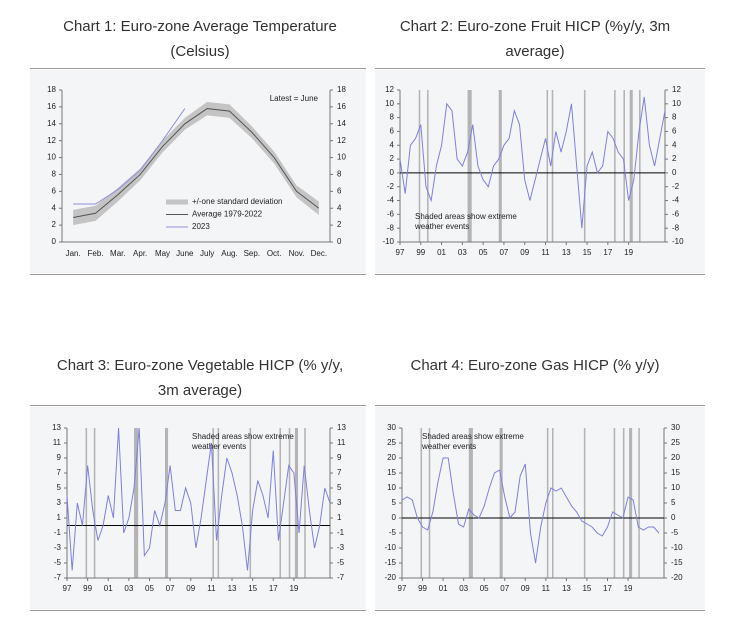 The image size is (750, 632). I want to click on y2-tick-label: 4, so click(674, 144).